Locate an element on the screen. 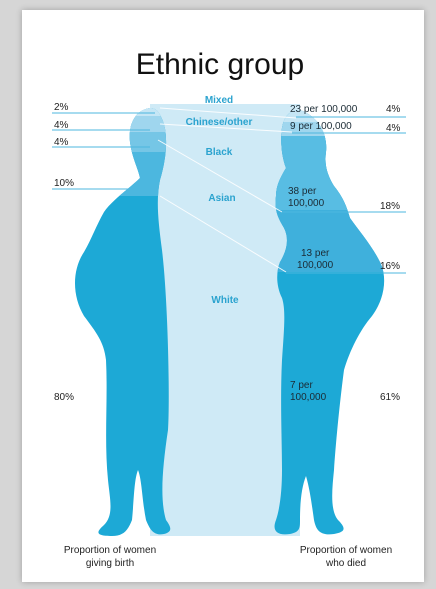 Image resolution: width=436 pixels, height=589 pixels. rate-white-line1: 7 per is located at coordinates (301, 385).